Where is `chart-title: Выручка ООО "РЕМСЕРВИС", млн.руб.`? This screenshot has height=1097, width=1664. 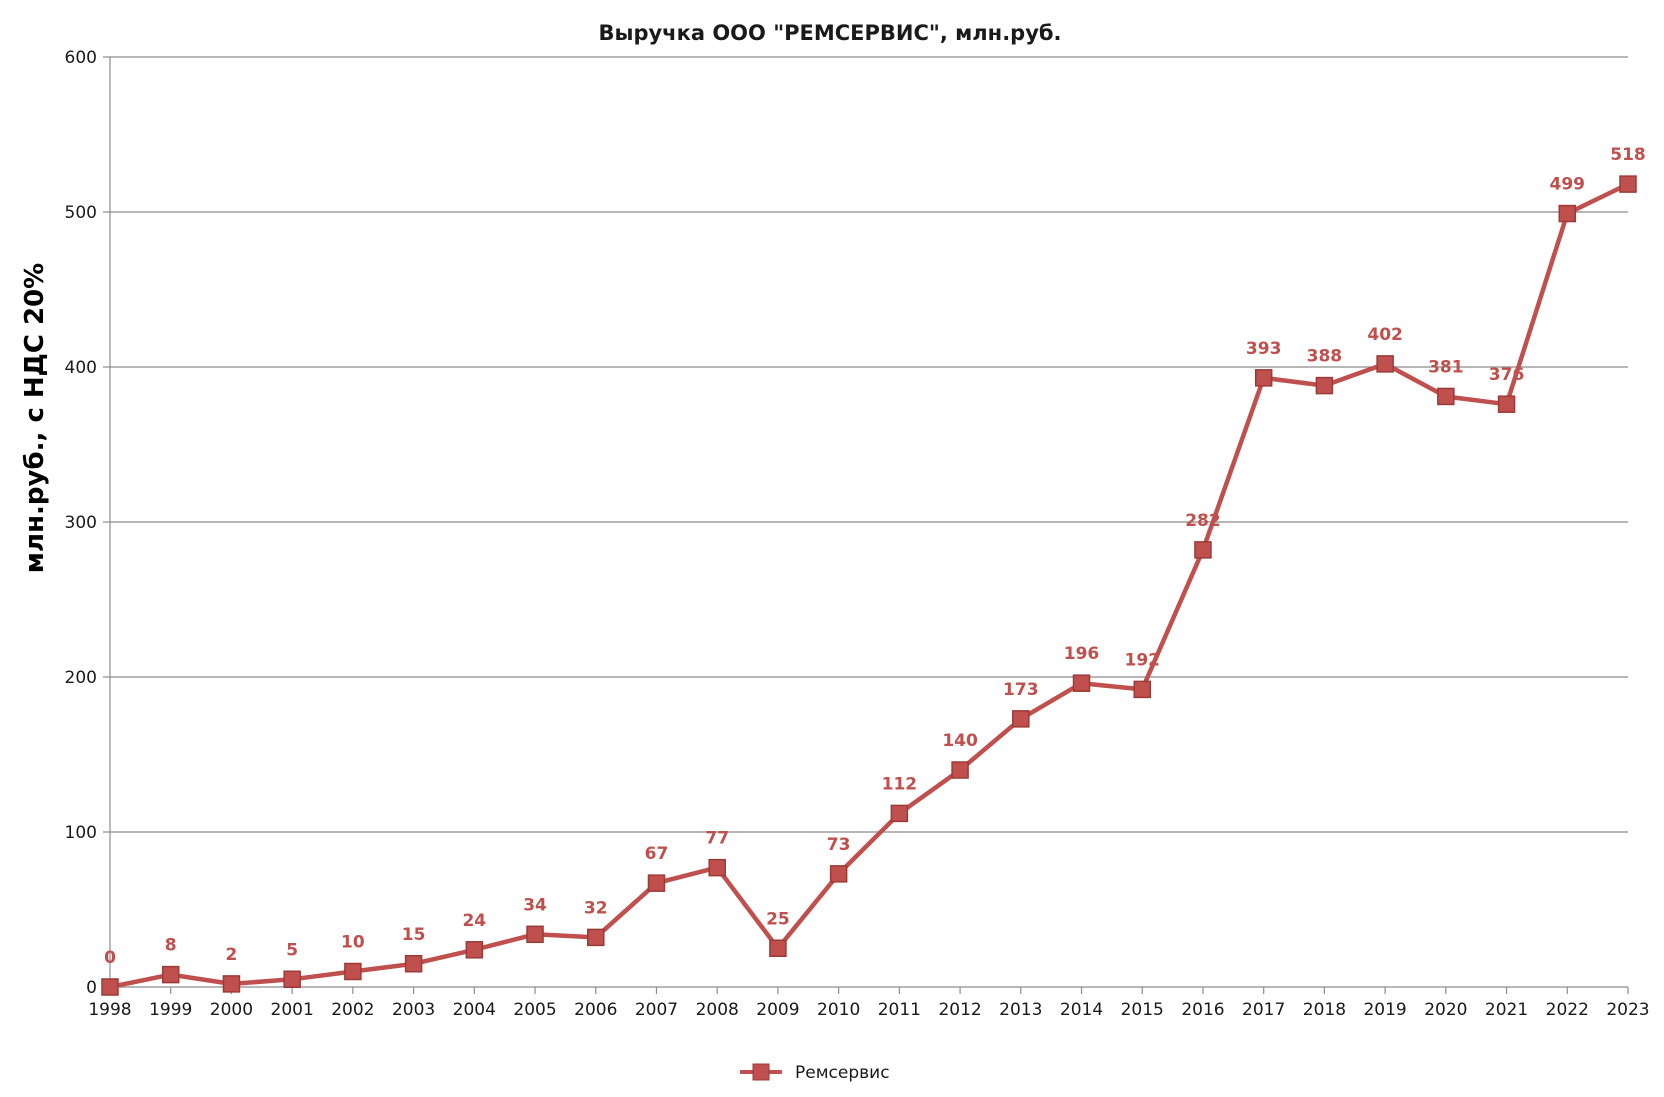 chart-title: Выручка ООО "РЕМСЕРВИС", млн.руб. is located at coordinates (829, 33).